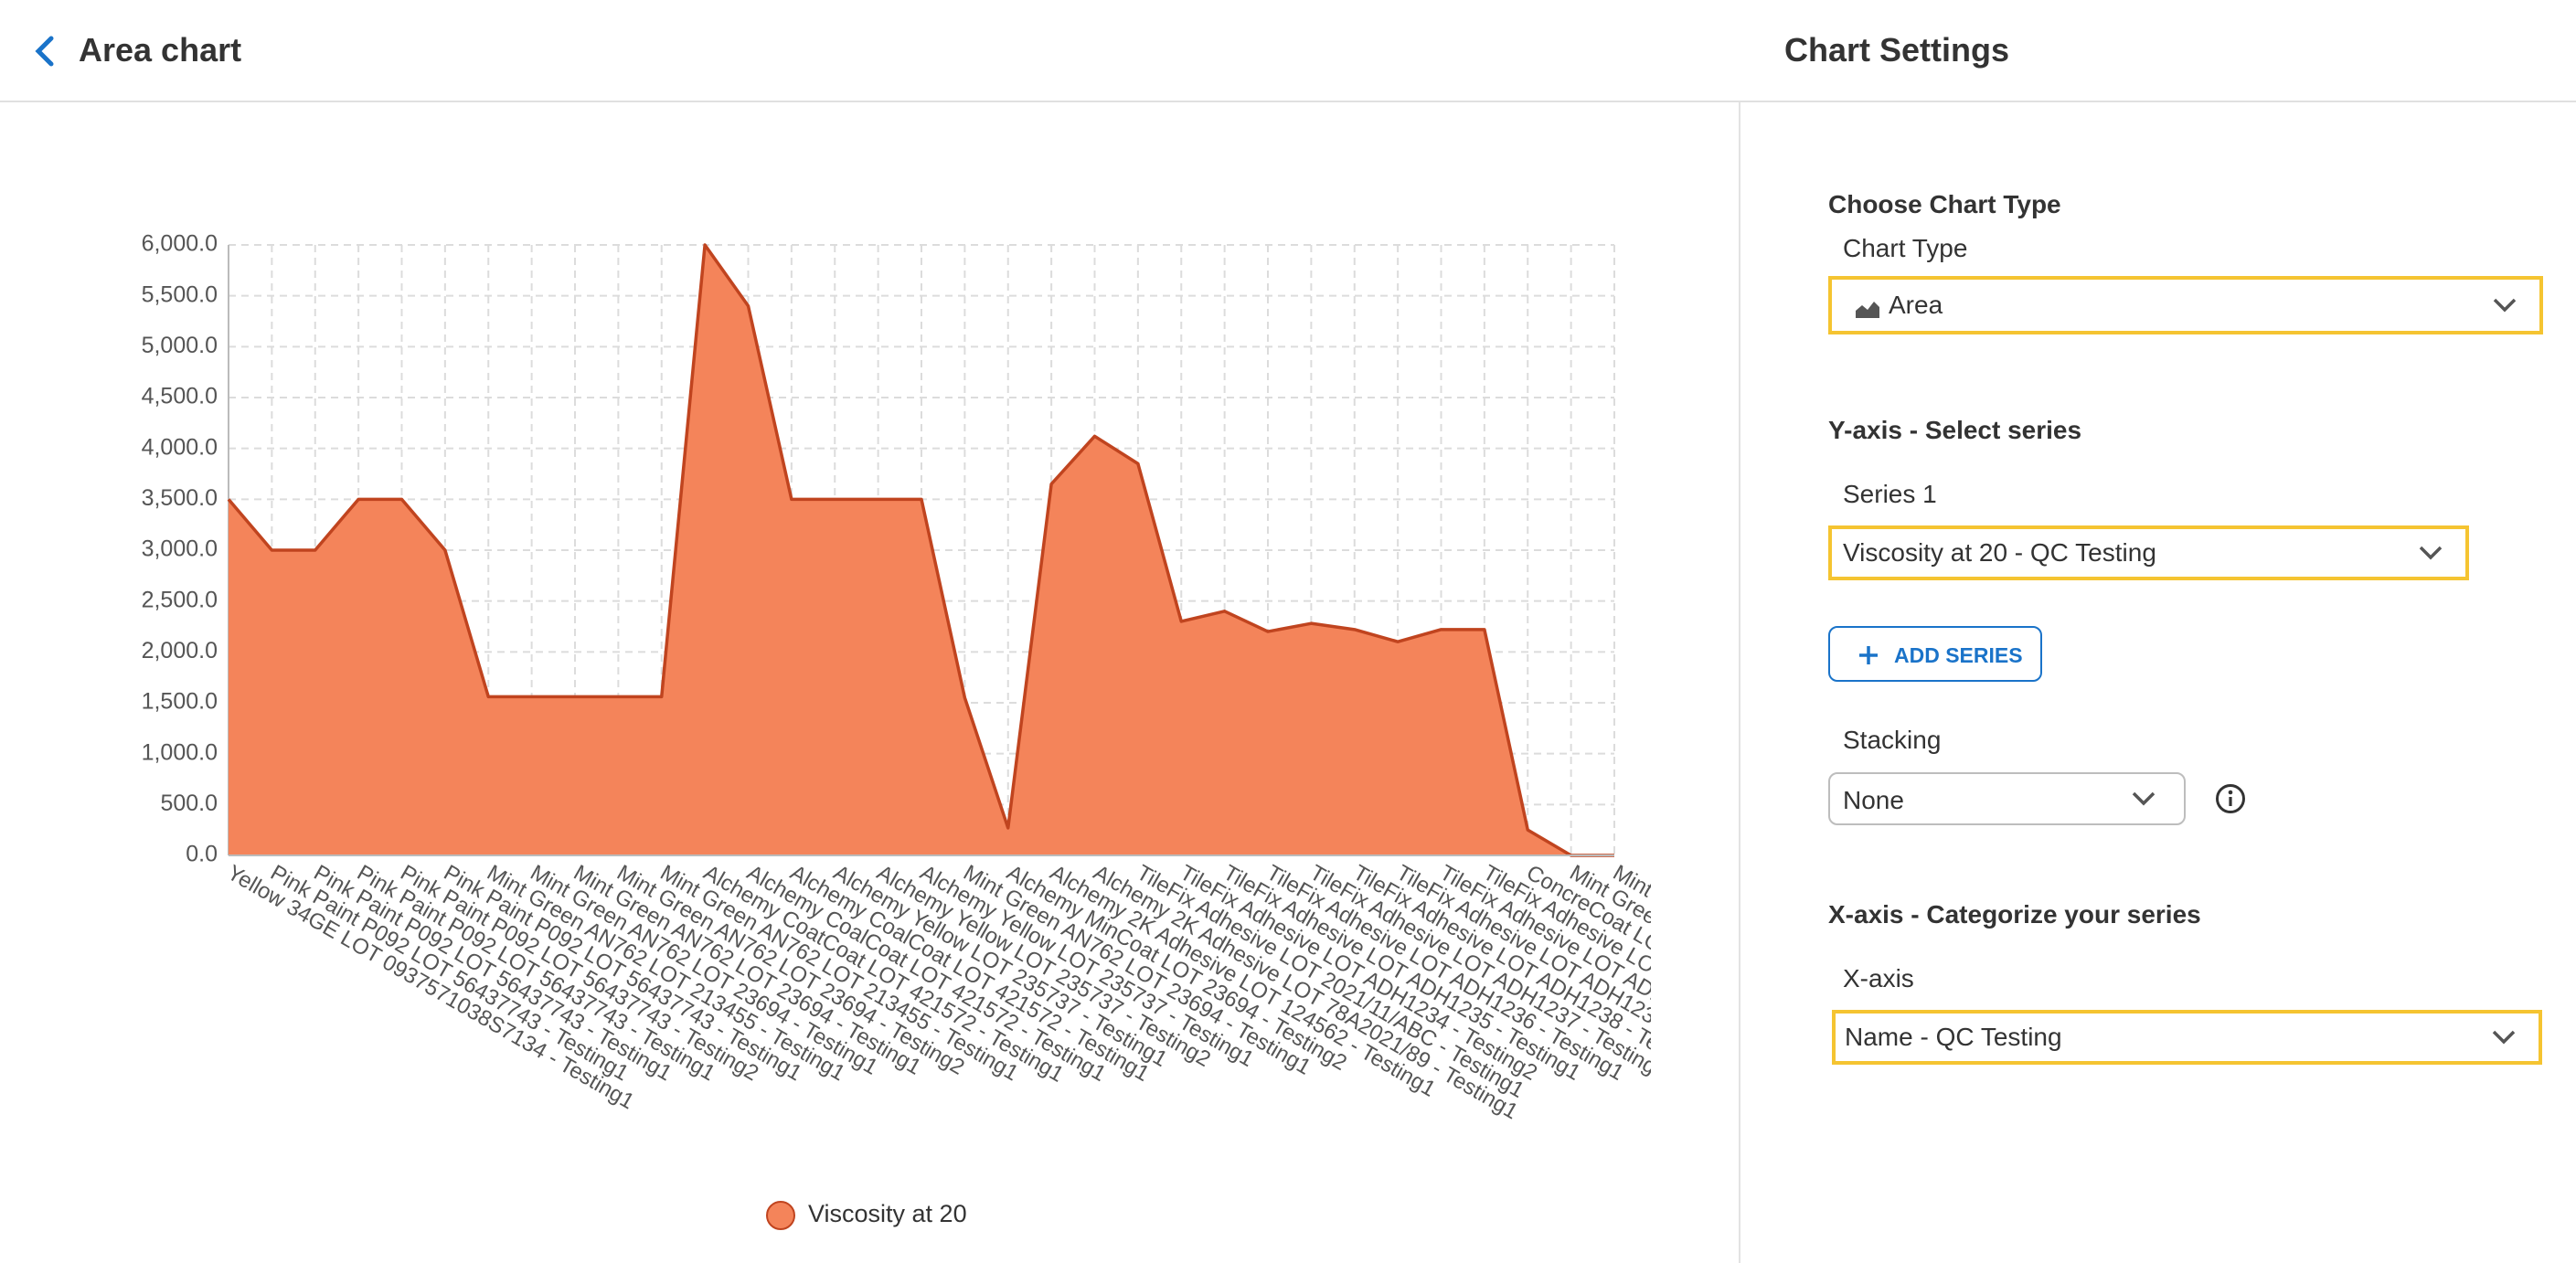 This screenshot has width=2576, height=1263. I want to click on y-tick-label: 500.0, so click(189, 803).